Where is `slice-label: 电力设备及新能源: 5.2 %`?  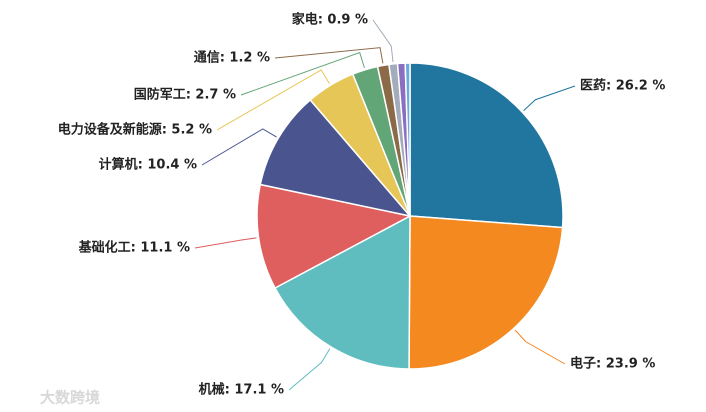 slice-label: 电力设备及新能源: 5.2 % is located at coordinates (135, 130).